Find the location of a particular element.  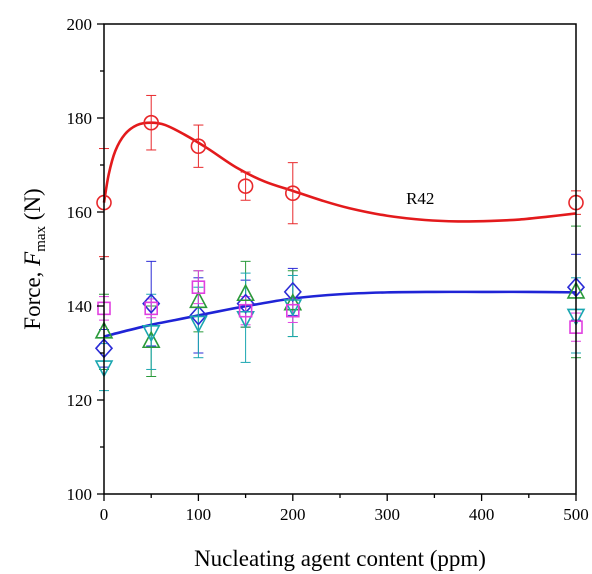

x-tick-label: 300 is located at coordinates (387, 514).